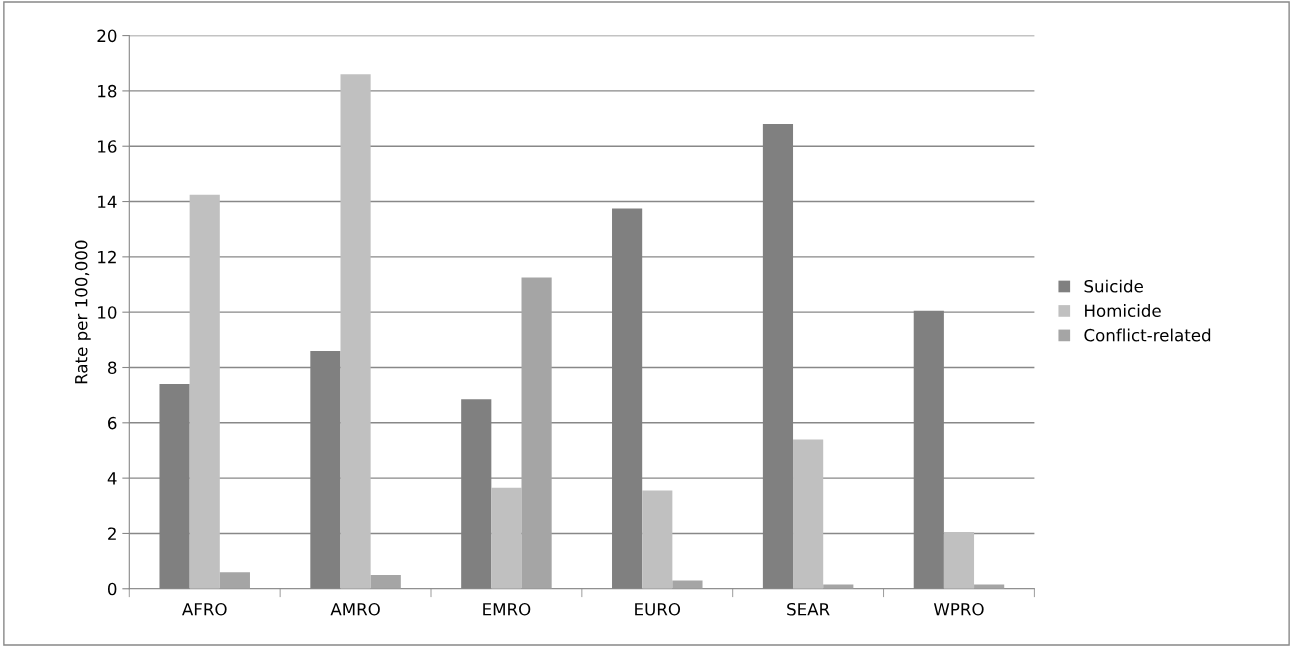 The image size is (1293, 647). What do you see at coordinates (112, 478) in the screenshot?
I see `y-tick-label: 4` at bounding box center [112, 478].